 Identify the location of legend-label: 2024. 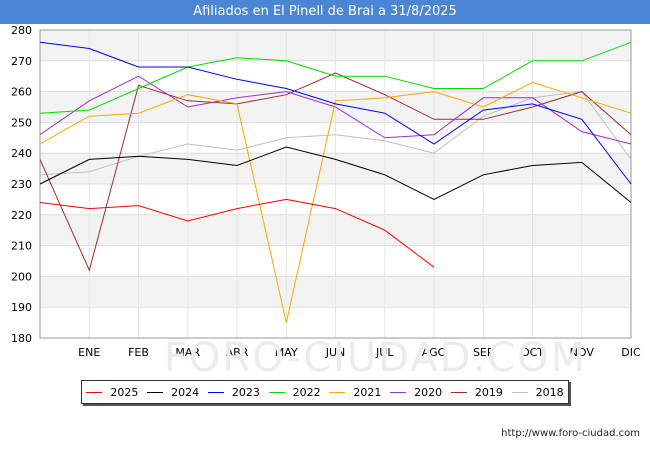
(185, 392).